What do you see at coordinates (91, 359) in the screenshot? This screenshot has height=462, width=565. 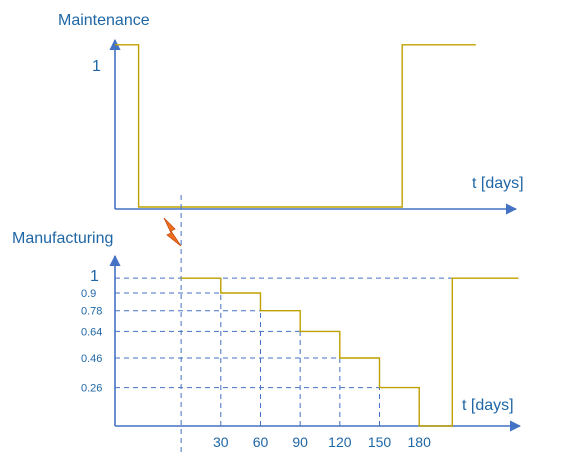 I see `manufacturing-y-tick-label: 0.46` at bounding box center [91, 359].